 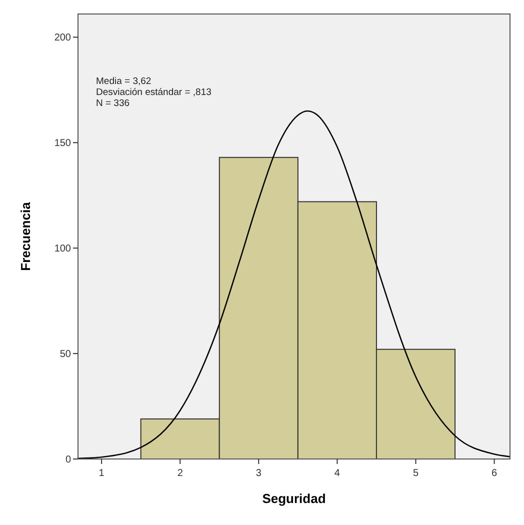 I want to click on y-axis-title: Frecuencia, so click(x=25, y=236).